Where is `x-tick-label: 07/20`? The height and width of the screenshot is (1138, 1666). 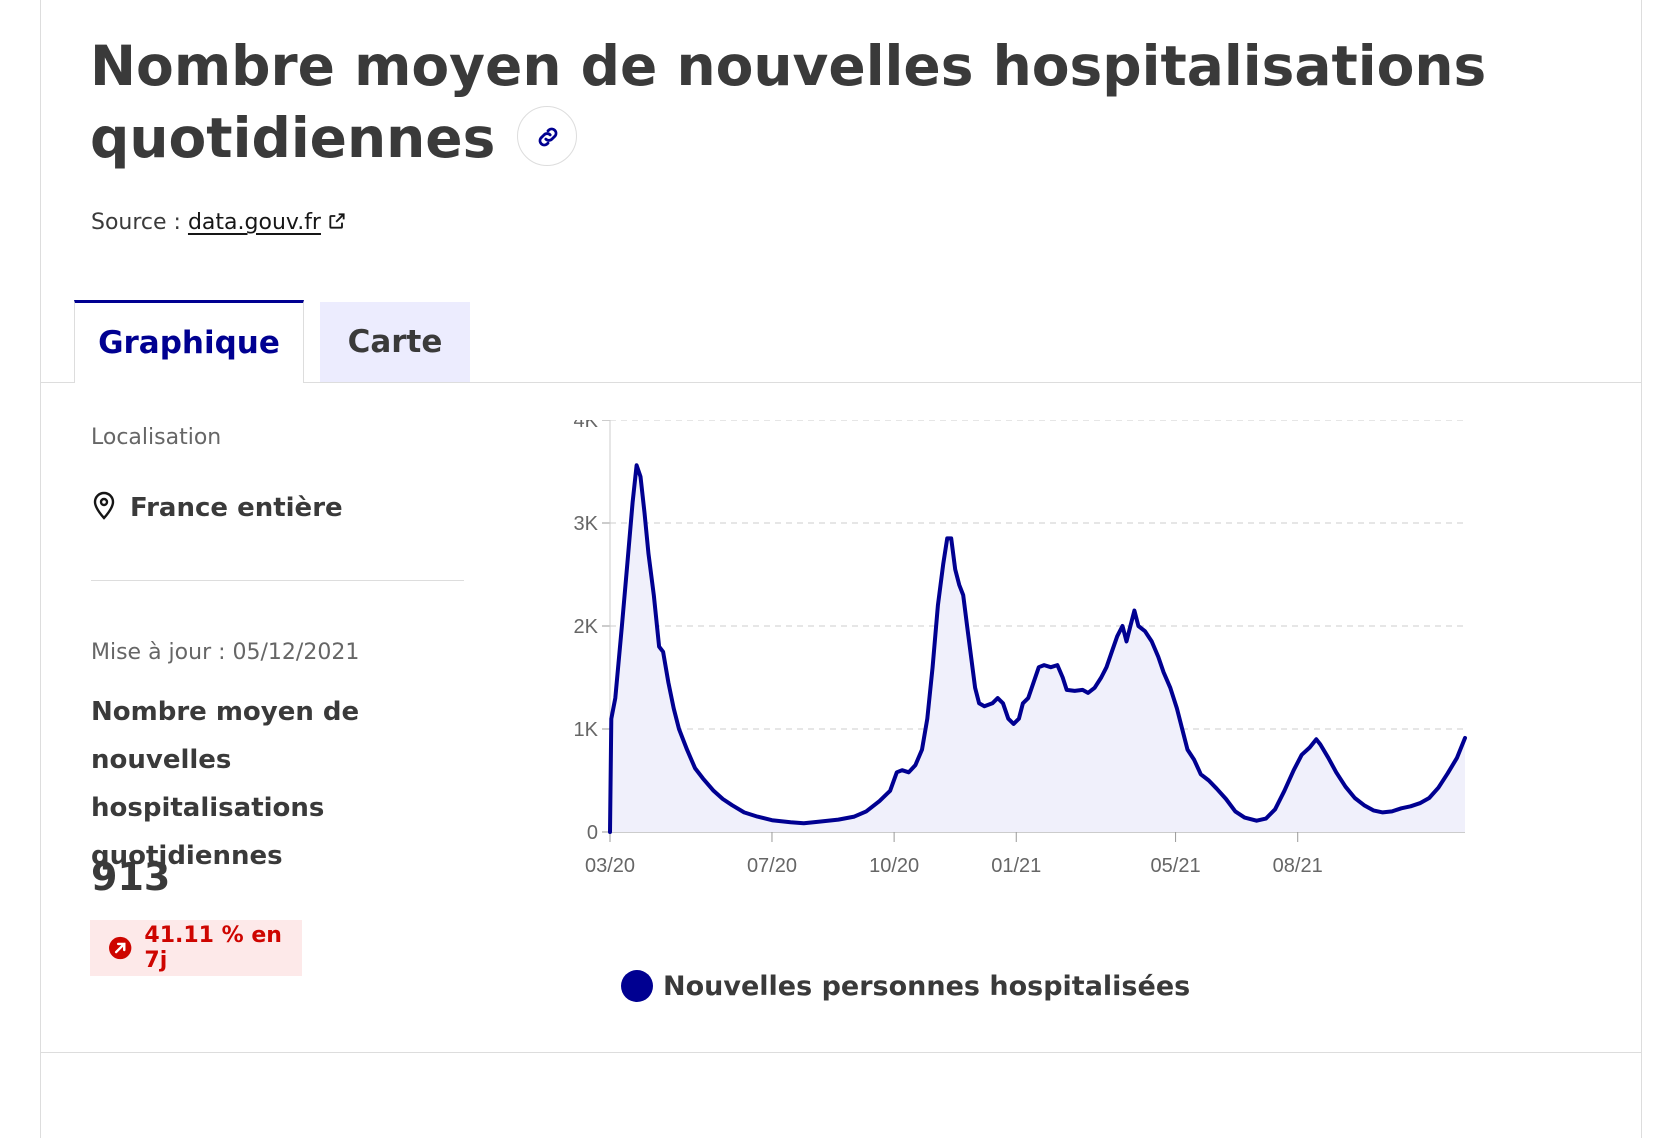 x-tick-label: 07/20 is located at coordinates (772, 866).